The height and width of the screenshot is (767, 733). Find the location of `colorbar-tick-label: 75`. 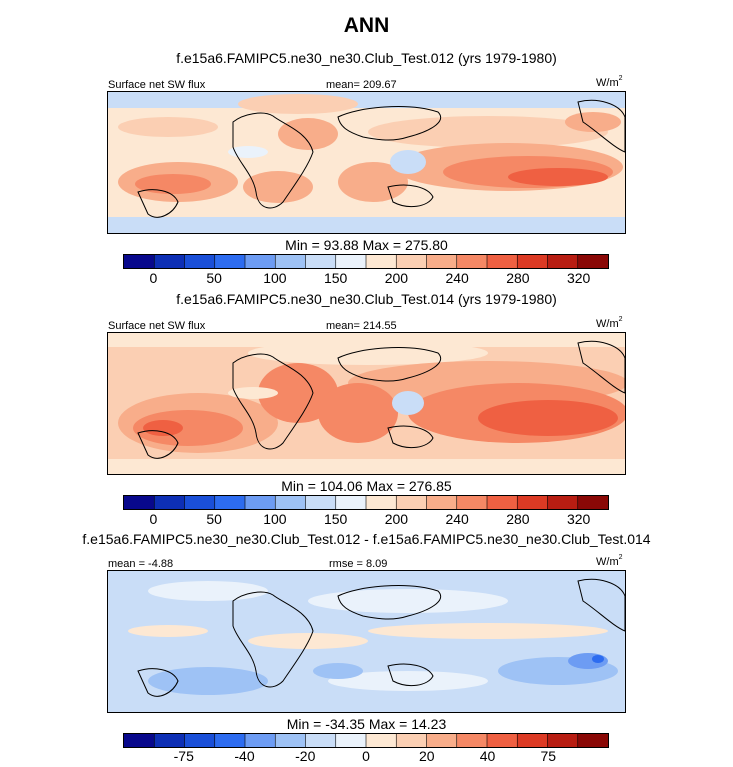

colorbar-tick-label: 75 is located at coordinates (548, 756).